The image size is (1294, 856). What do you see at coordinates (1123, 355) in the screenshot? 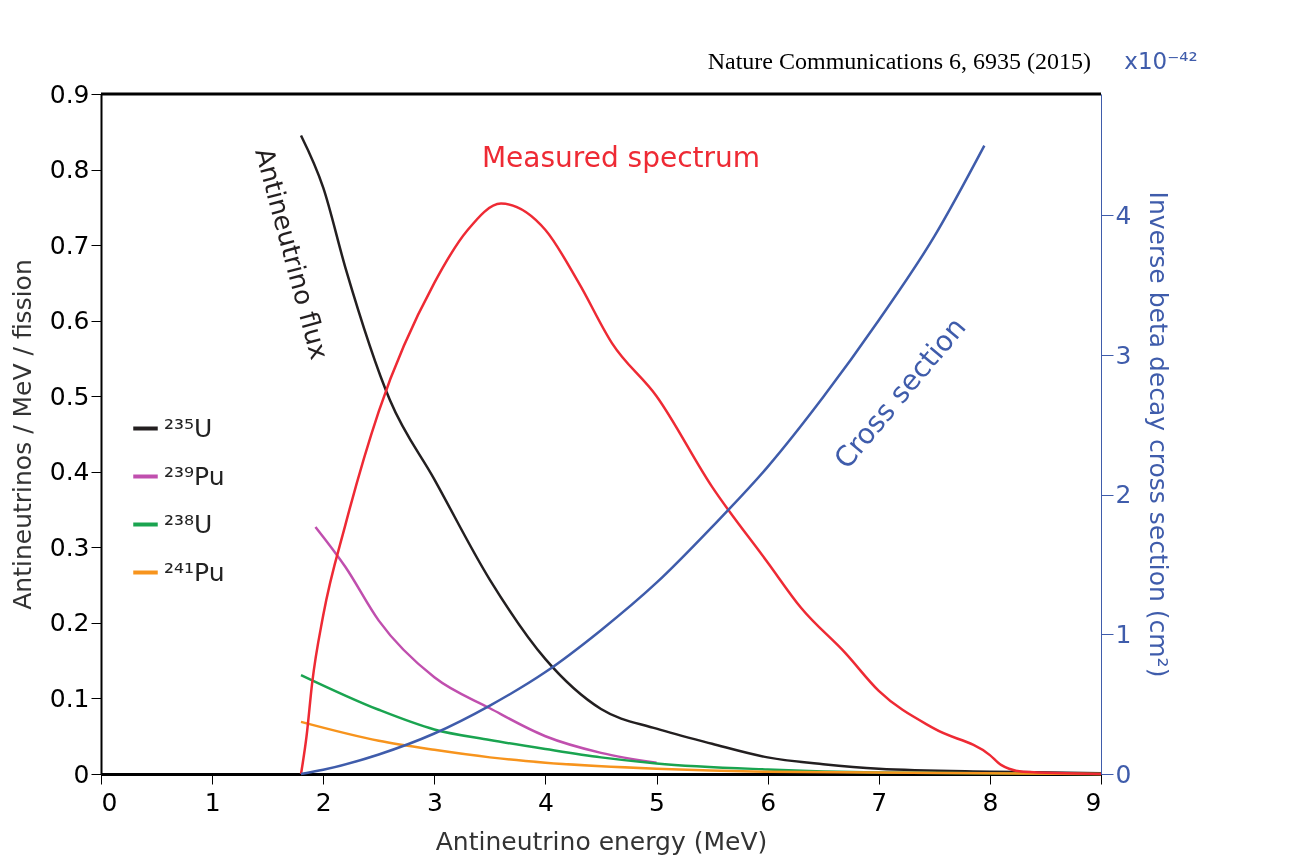
I see `y2-tick-label: 3` at bounding box center [1123, 355].